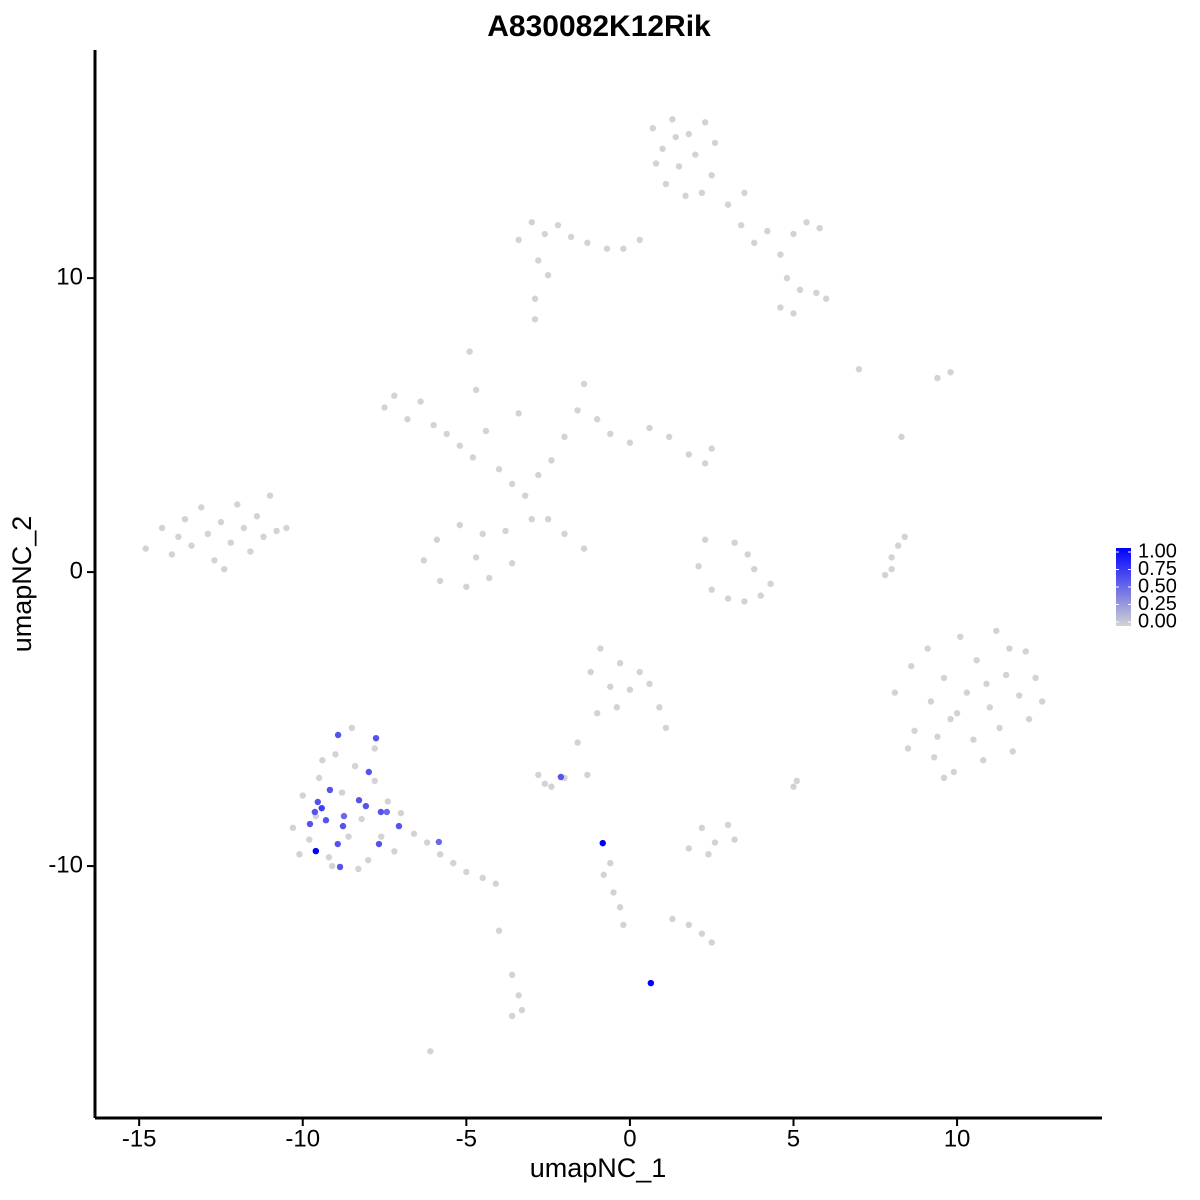 This screenshot has height=1200, width=1200. What do you see at coordinates (1123, 587) in the screenshot?
I see `colorbar` at bounding box center [1123, 587].